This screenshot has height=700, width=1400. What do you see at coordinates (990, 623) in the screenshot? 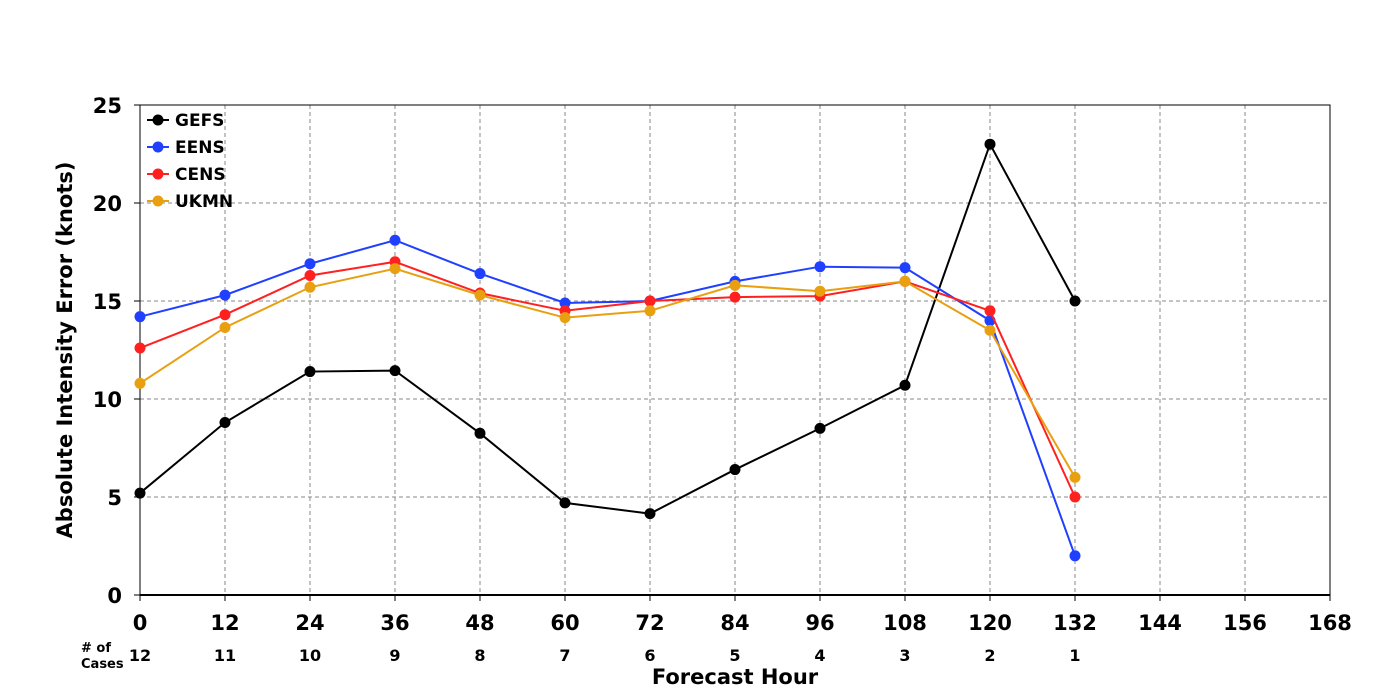
I see `x-tick-label: 120` at bounding box center [990, 623].